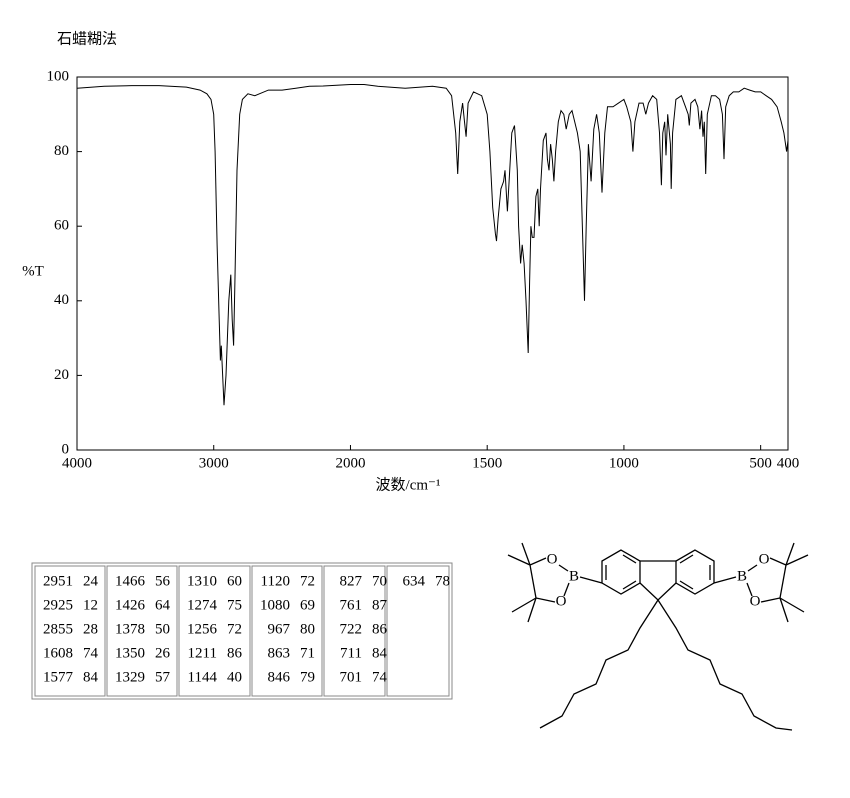  Describe the element at coordinates (351, 581) in the screenshot. I see `peak-wavenumber: 827` at that location.